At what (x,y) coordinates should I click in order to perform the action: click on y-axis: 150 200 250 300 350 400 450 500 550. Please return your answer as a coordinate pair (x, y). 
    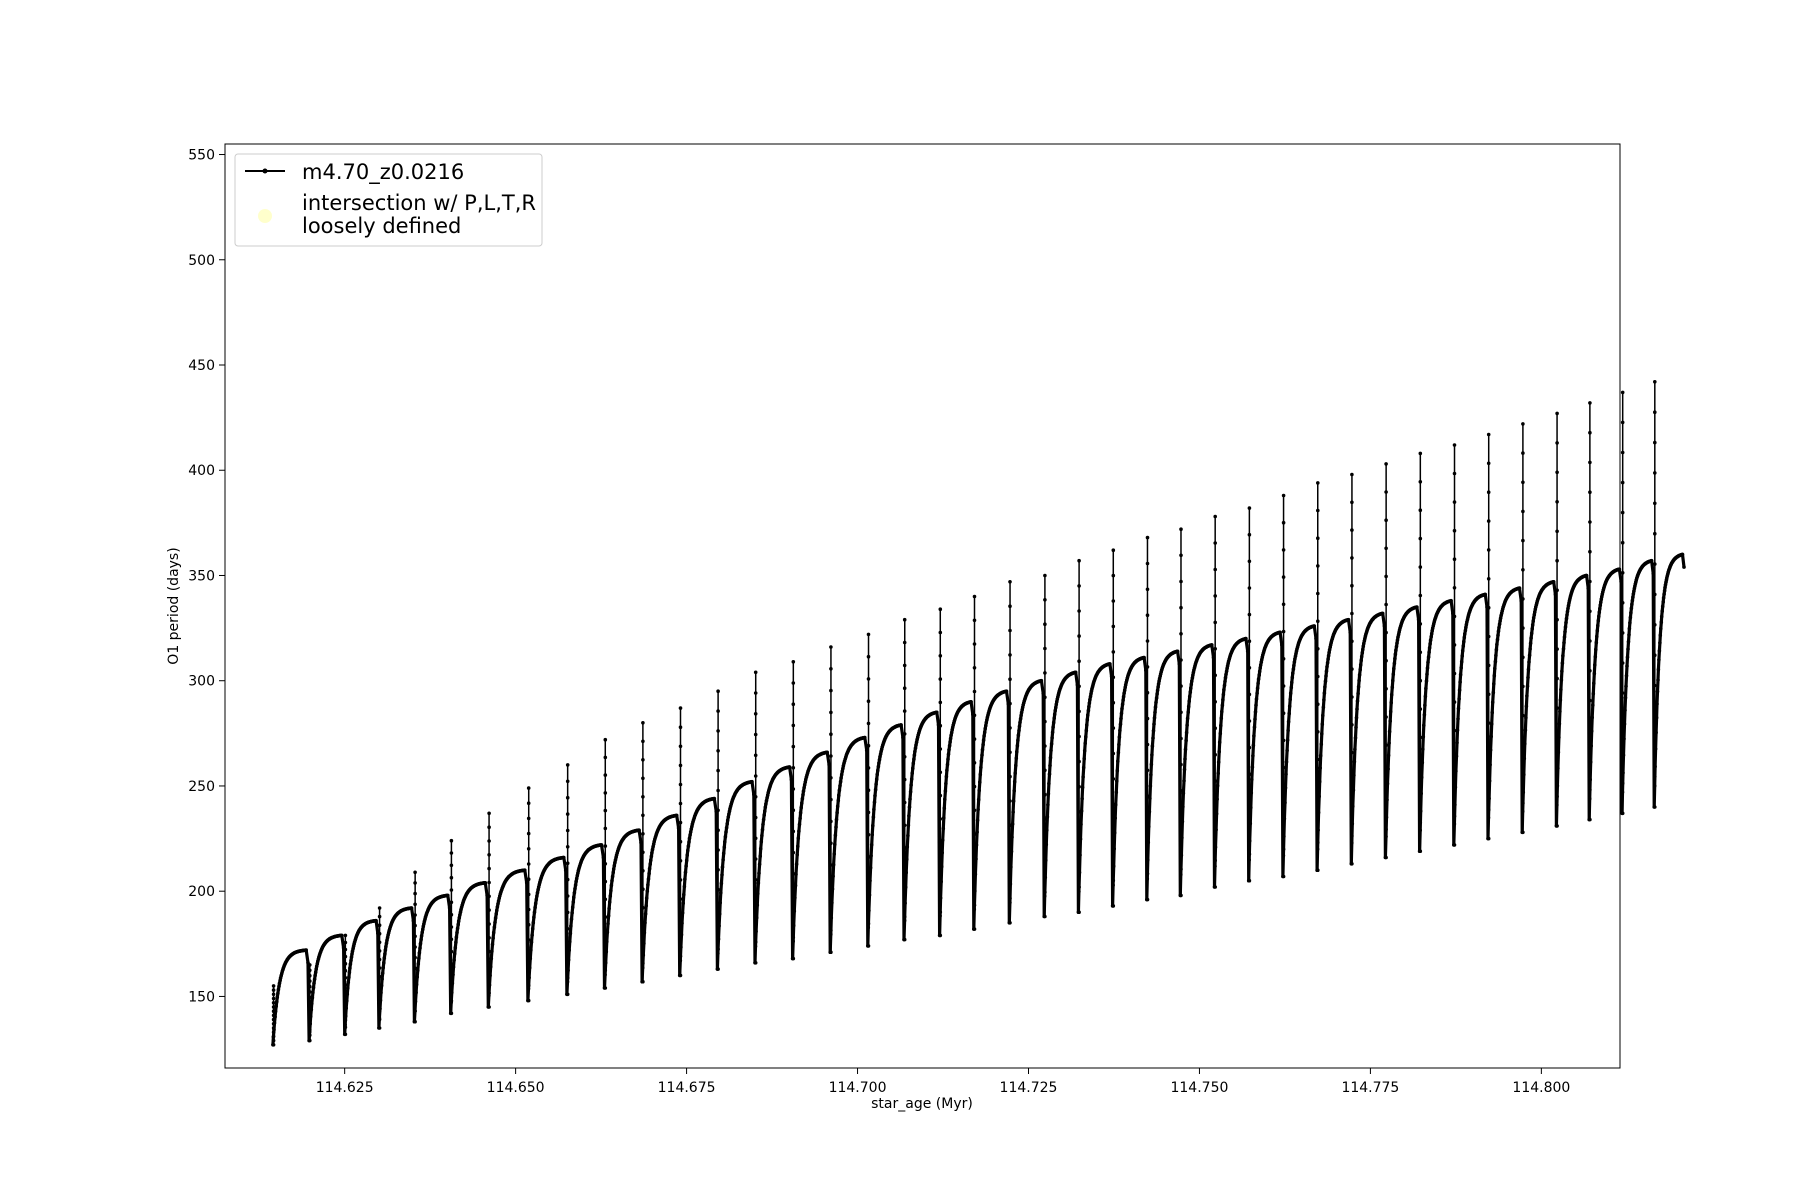
    Looking at the image, I should click on (206, 576).